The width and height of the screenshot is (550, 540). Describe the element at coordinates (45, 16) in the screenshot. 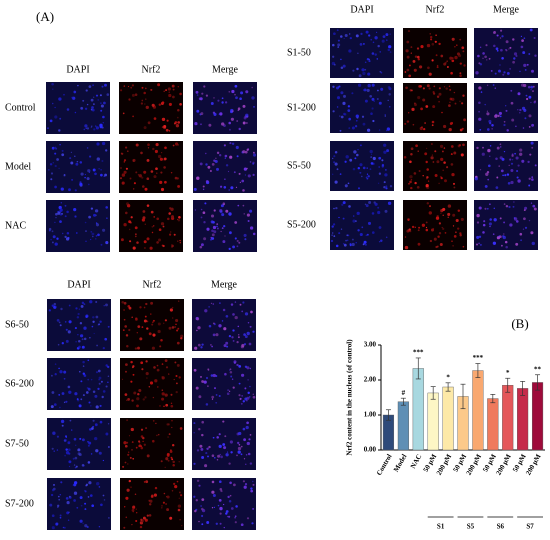

I see `panel-label: (A)` at that location.